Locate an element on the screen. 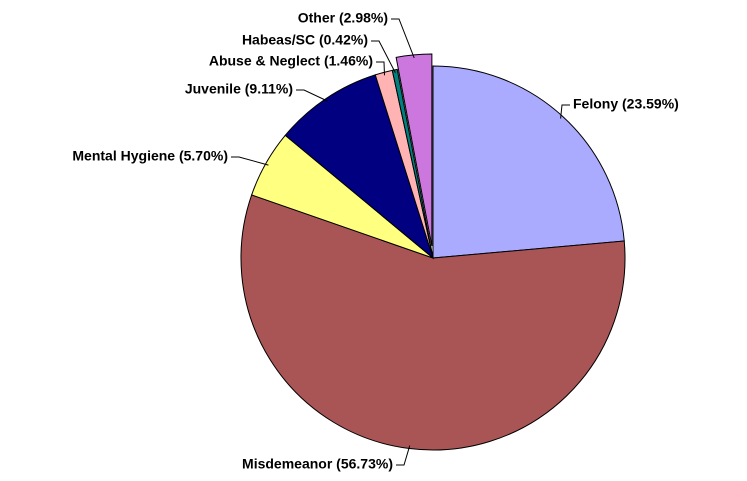  slice-label: Felony (23.59%) is located at coordinates (626, 104).